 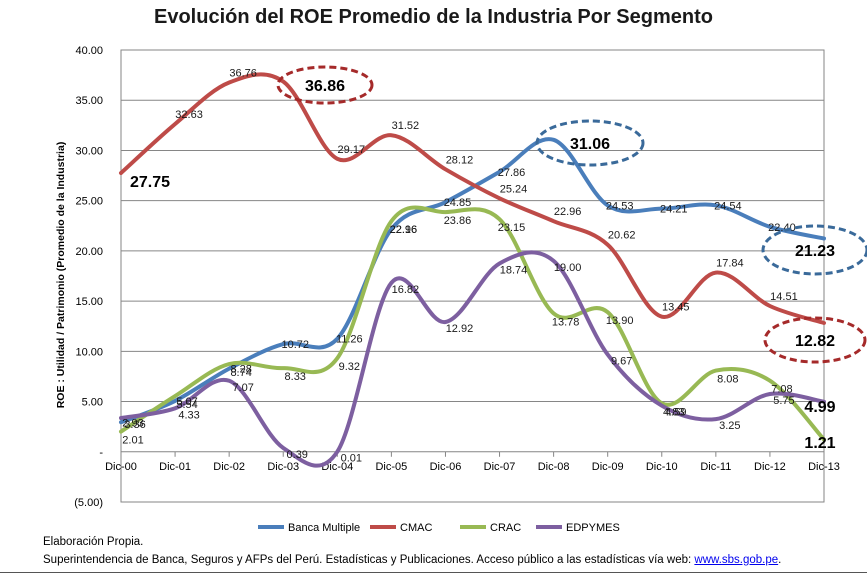 I want to click on data-label-banca-multiple: 2.93, so click(x=132, y=423).